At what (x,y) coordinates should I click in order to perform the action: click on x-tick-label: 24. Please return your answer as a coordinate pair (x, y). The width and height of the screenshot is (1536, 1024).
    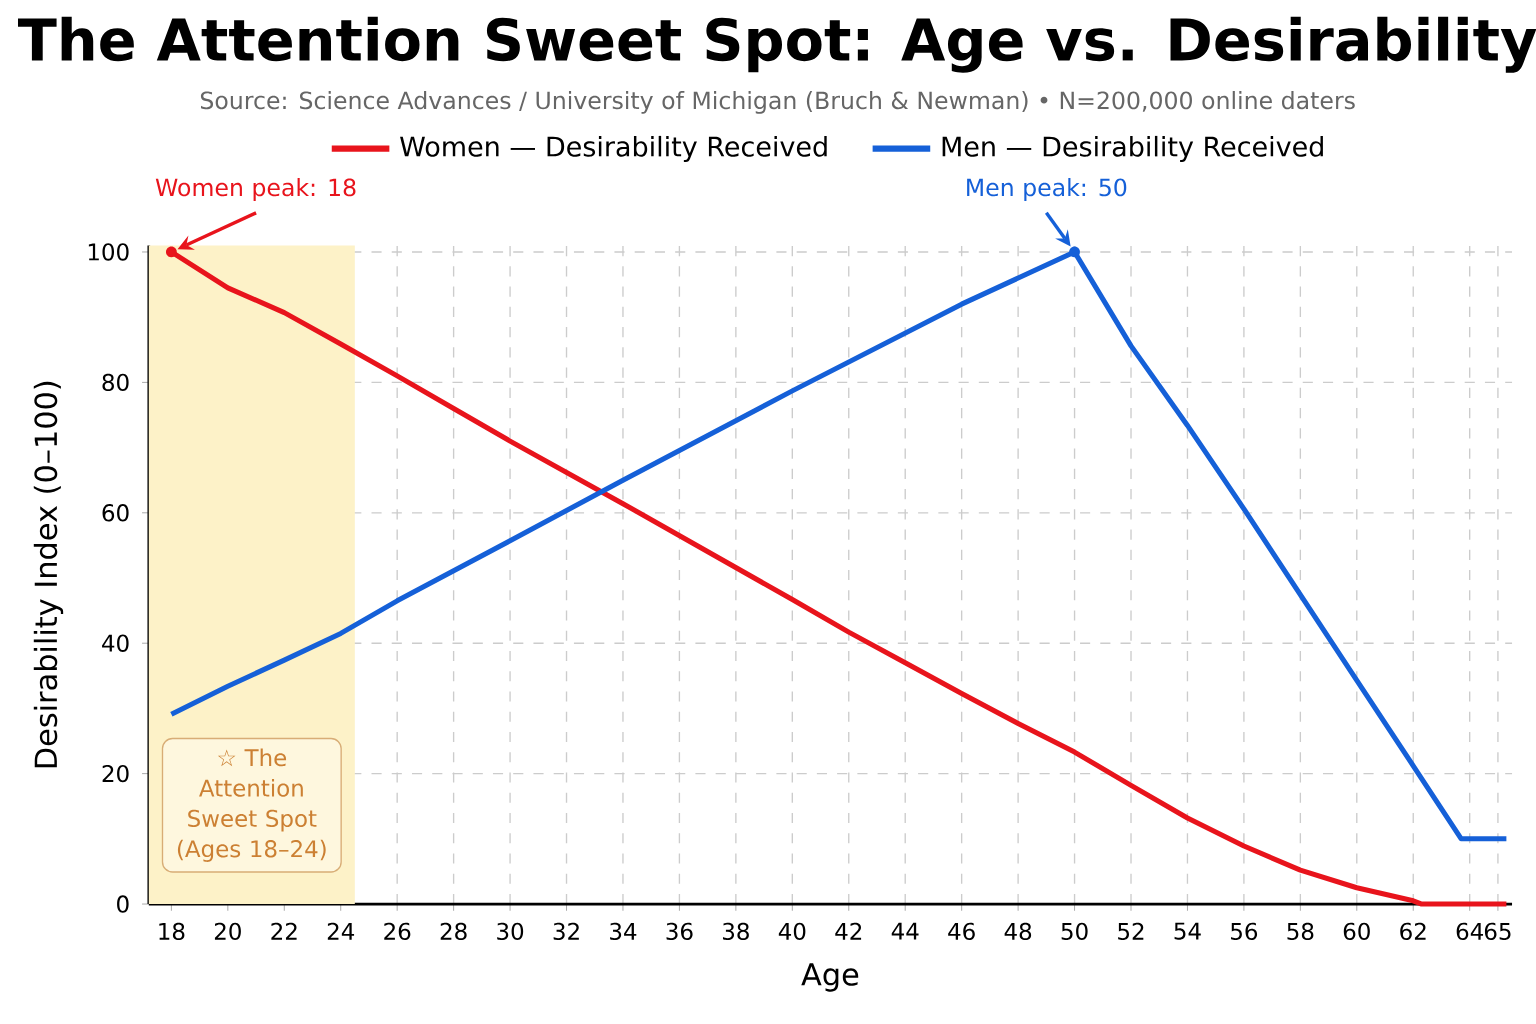
    Looking at the image, I should click on (341, 931).